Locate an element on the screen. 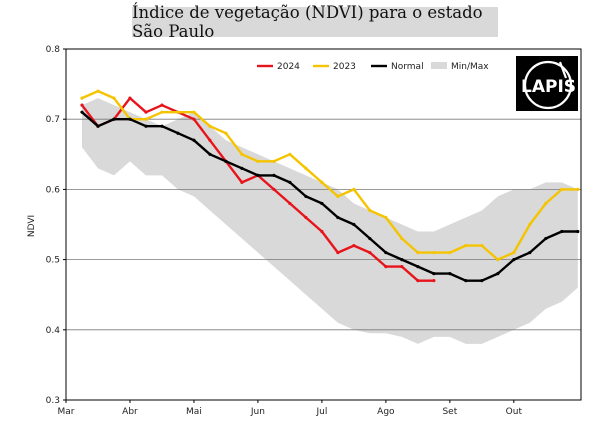 The height and width of the screenshot is (446, 600). lapis-logo-background is located at coordinates (547, 83).